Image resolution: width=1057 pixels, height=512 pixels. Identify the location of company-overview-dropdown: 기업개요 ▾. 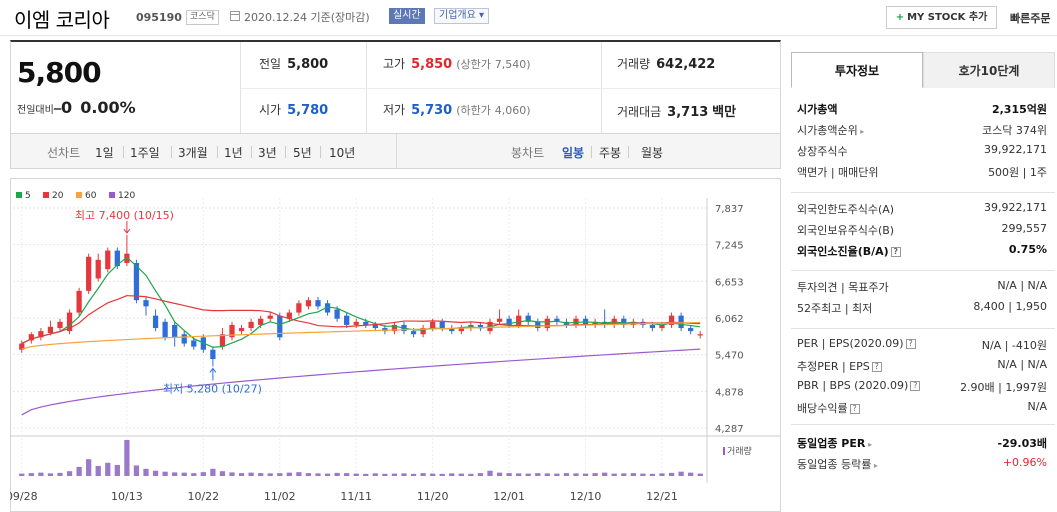
(462, 16).